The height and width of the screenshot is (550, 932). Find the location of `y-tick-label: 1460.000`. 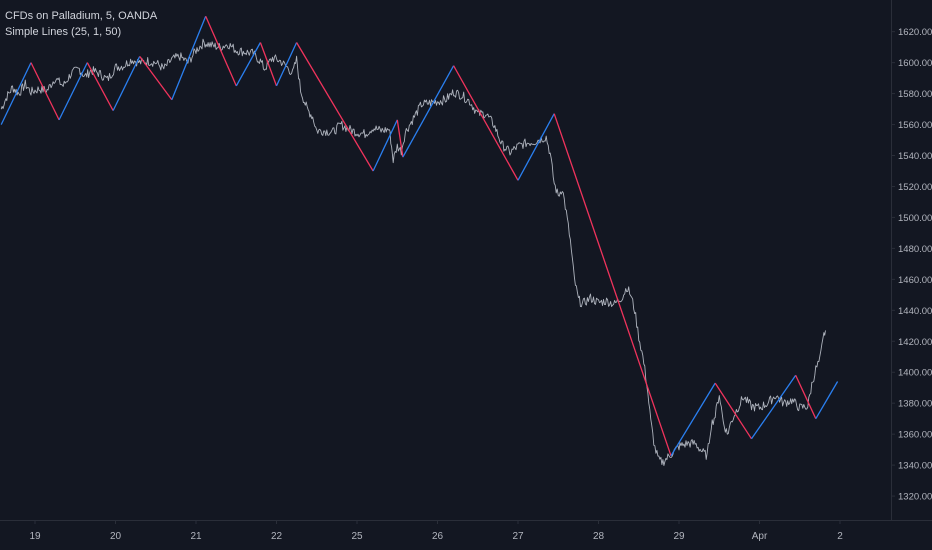

y-tick-label: 1460.000 is located at coordinates (915, 280).